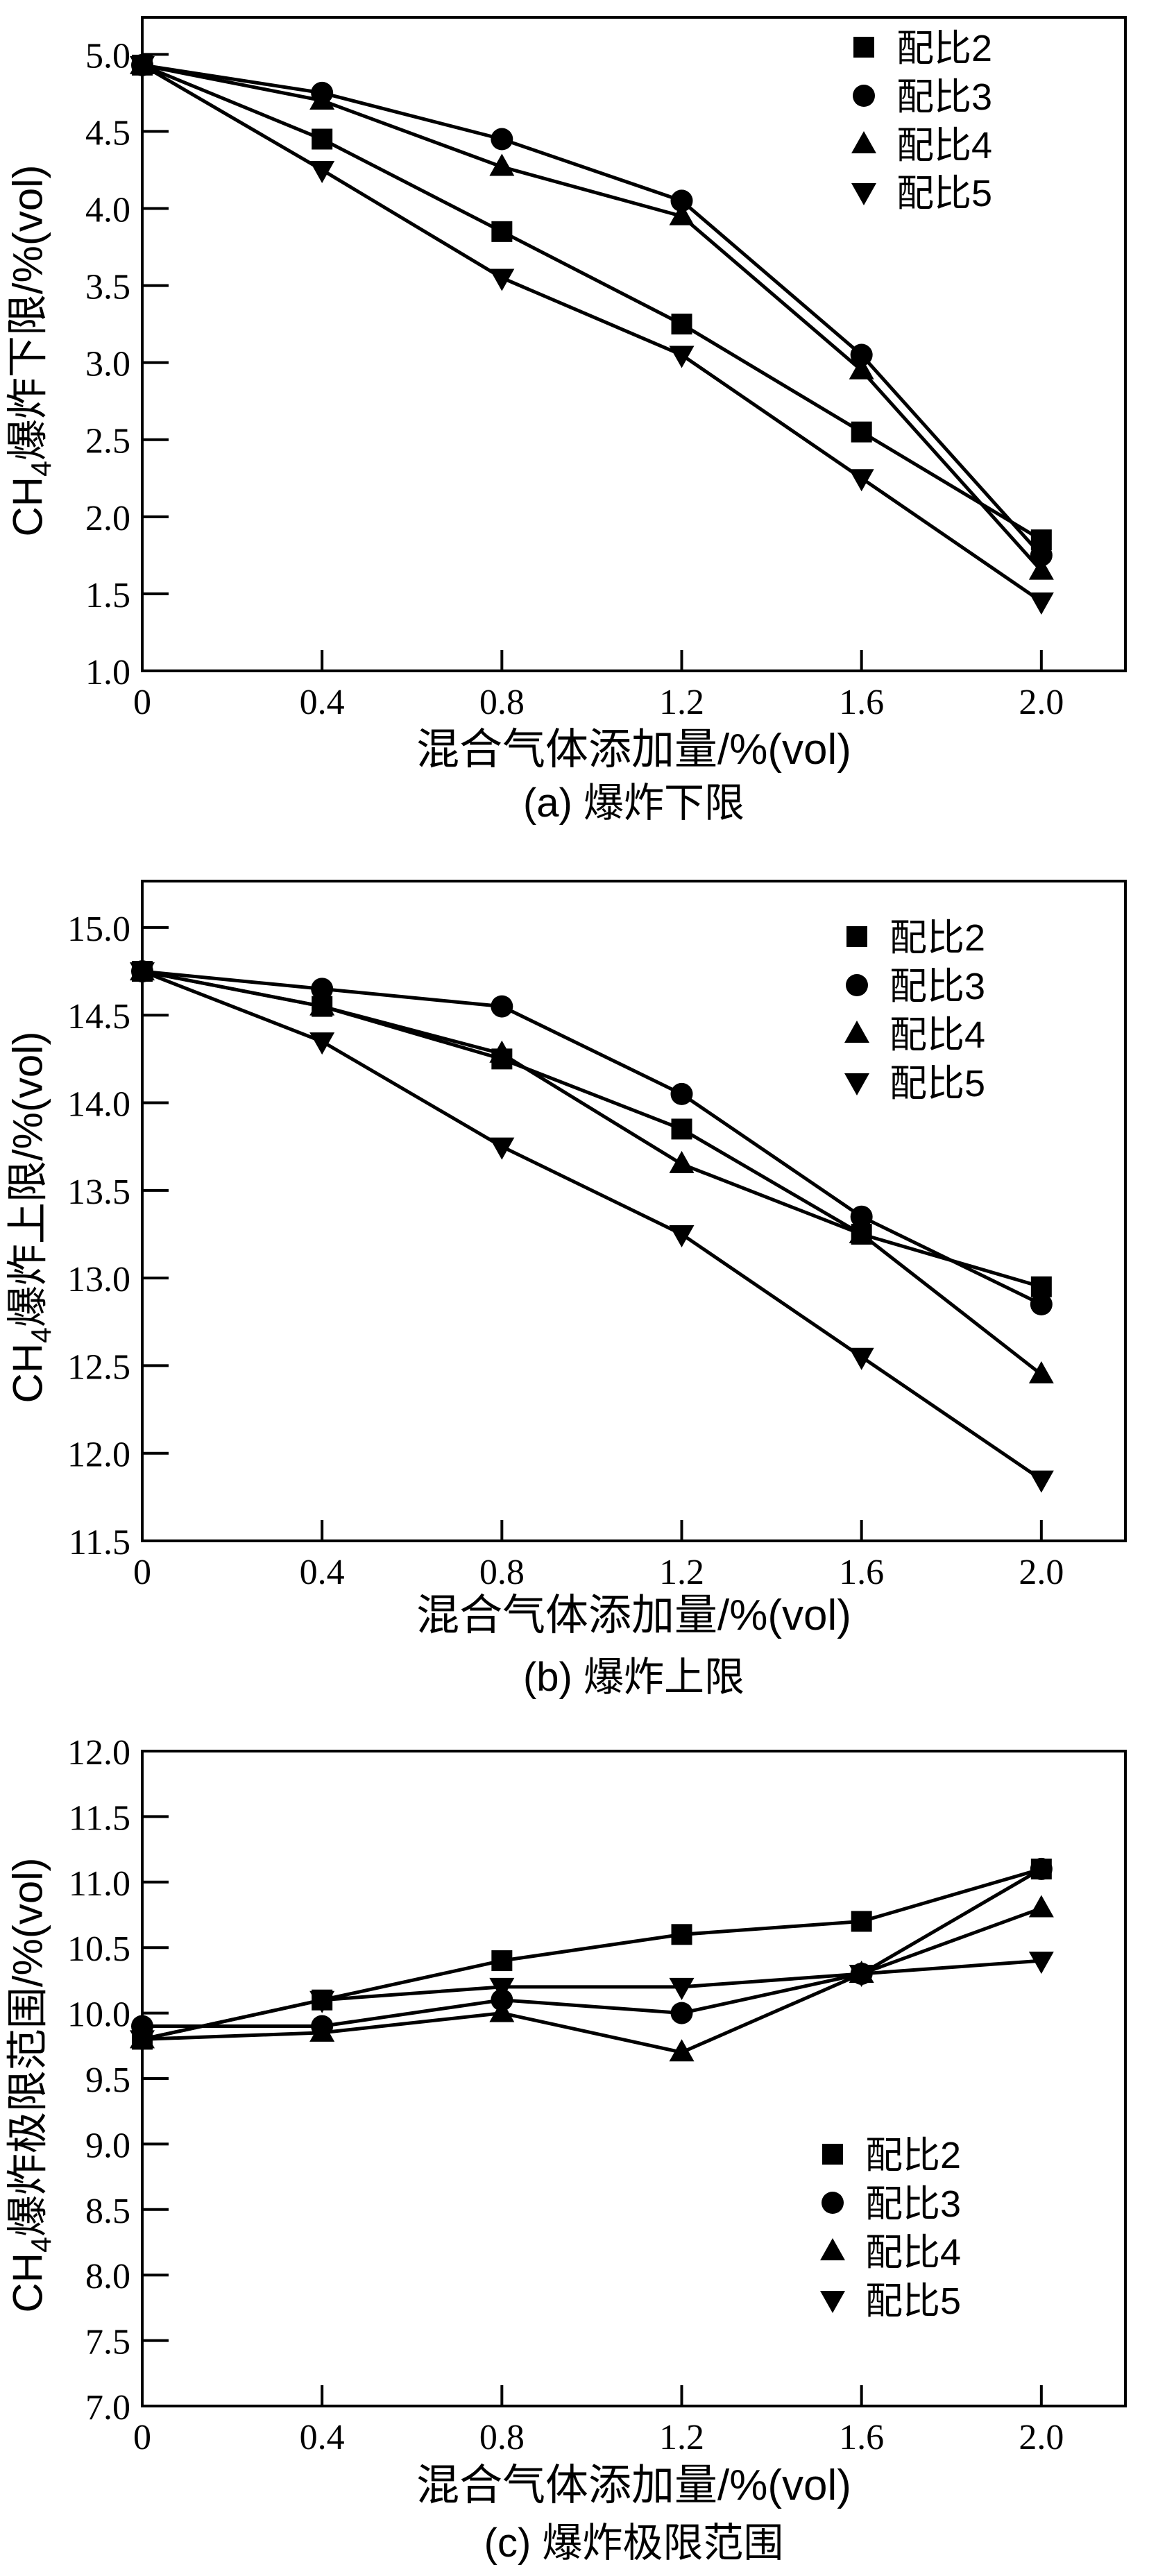  Describe the element at coordinates (633, 1615) in the screenshot. I see `x-axis-title-b: 混合气体添加量/%(vol)` at that location.